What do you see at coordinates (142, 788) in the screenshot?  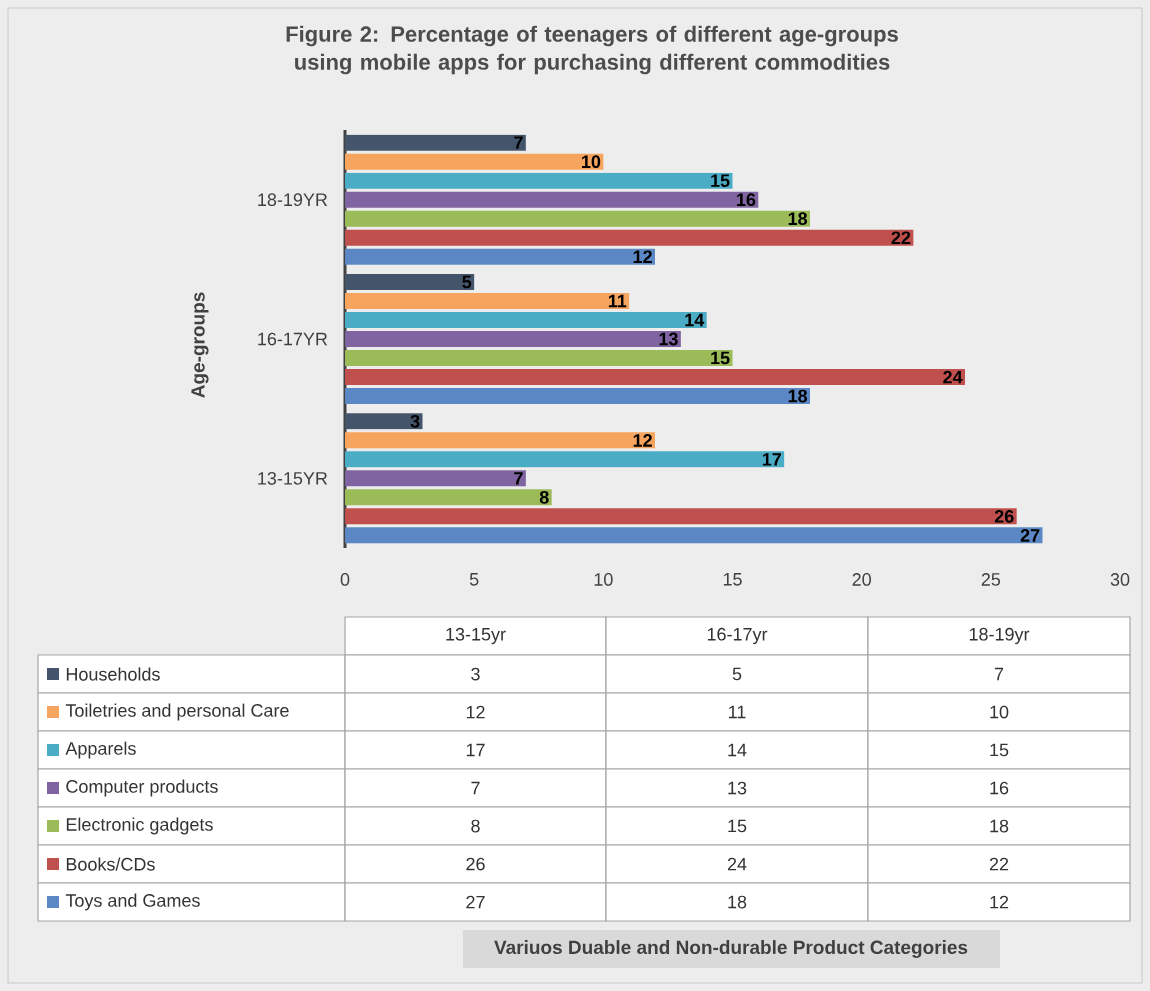 I see `y-tick-label: Computer products` at bounding box center [142, 788].